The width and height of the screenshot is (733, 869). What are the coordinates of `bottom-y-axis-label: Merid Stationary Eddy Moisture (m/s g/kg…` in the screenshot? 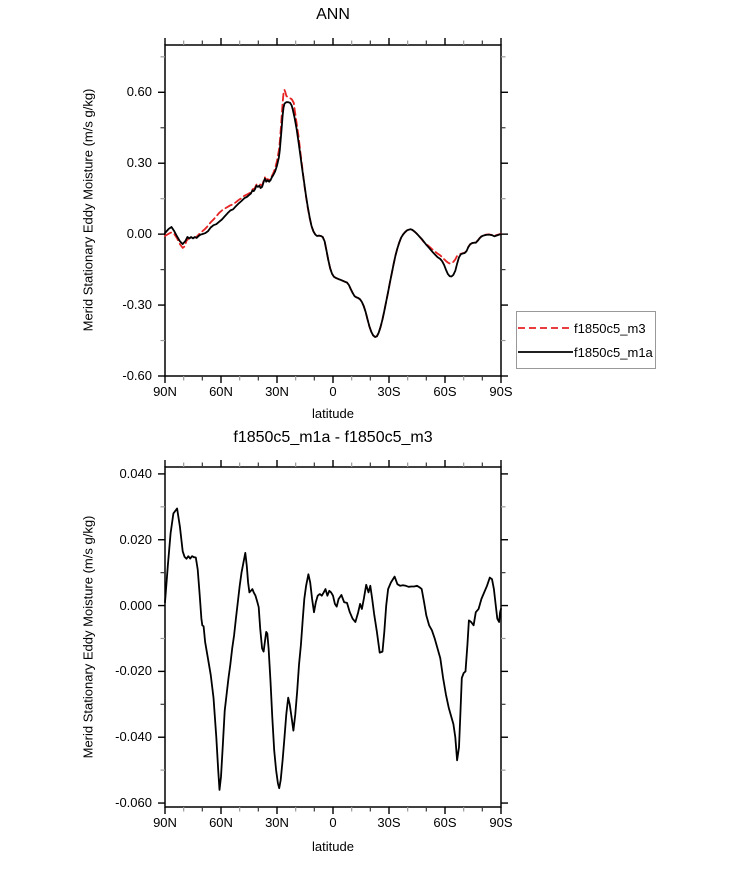 It's located at (88, 637).